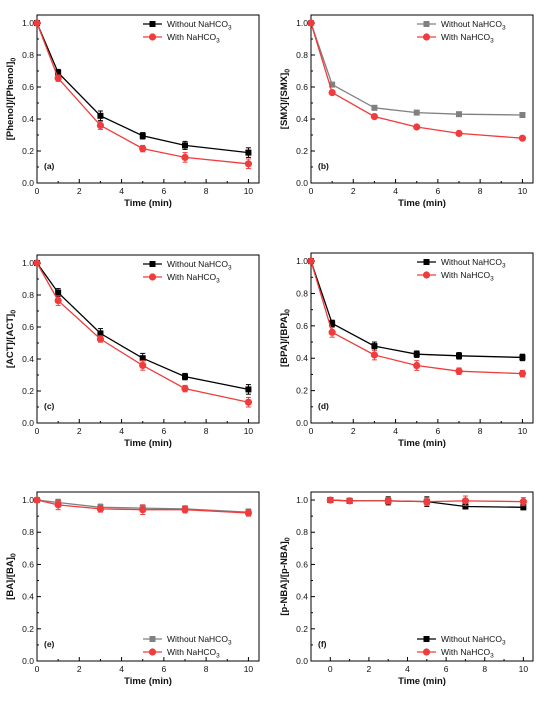 The width and height of the screenshot is (550, 708). I want to click on panel-label: (e), so click(49, 644).